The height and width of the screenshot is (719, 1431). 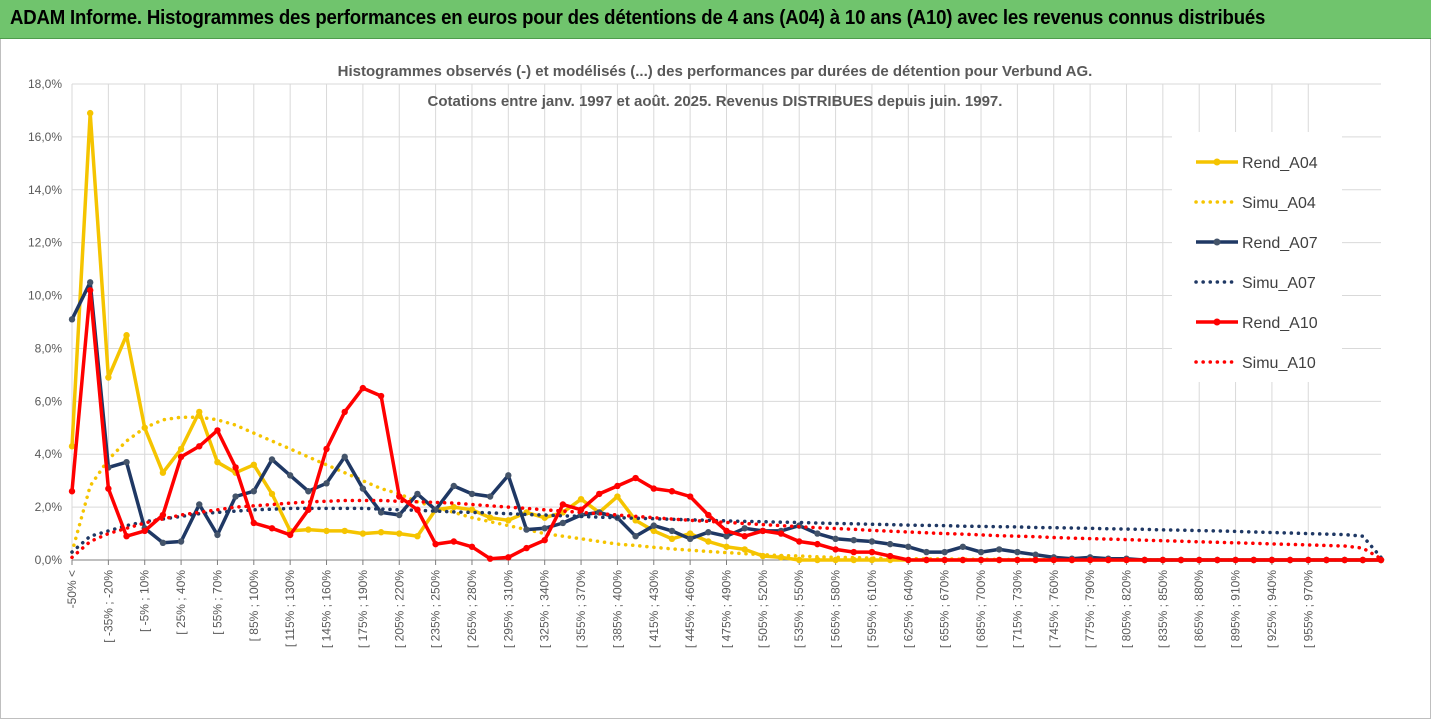 What do you see at coordinates (1054, 609) in the screenshot?
I see `x-tick-label: [ 745% ; 760%` at bounding box center [1054, 609].